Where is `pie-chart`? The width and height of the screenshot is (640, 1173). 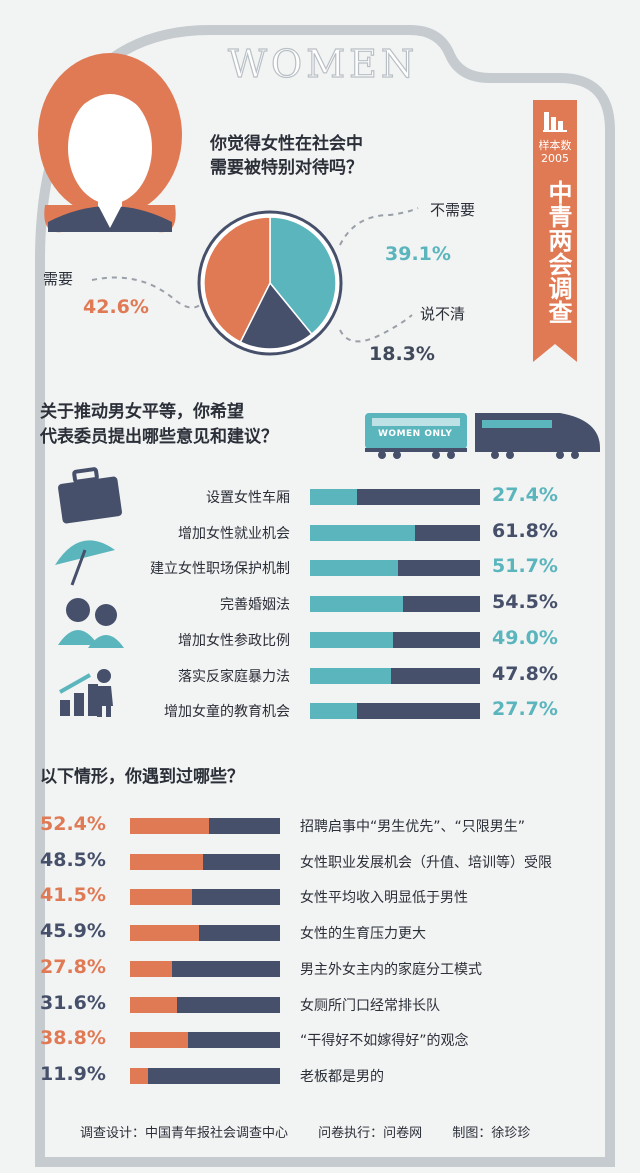
pie-chart is located at coordinates (270, 283).